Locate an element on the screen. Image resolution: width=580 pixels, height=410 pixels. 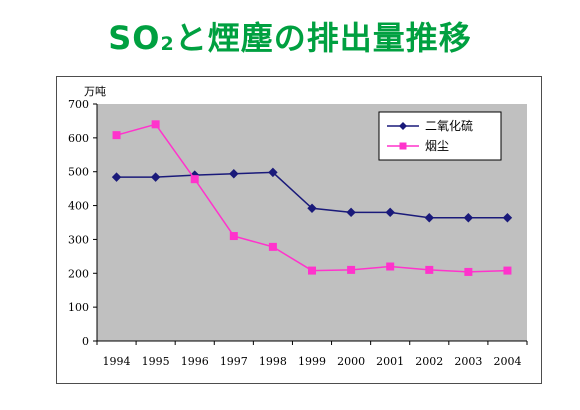
legend-label: 烟尘 is located at coordinates (437, 146).